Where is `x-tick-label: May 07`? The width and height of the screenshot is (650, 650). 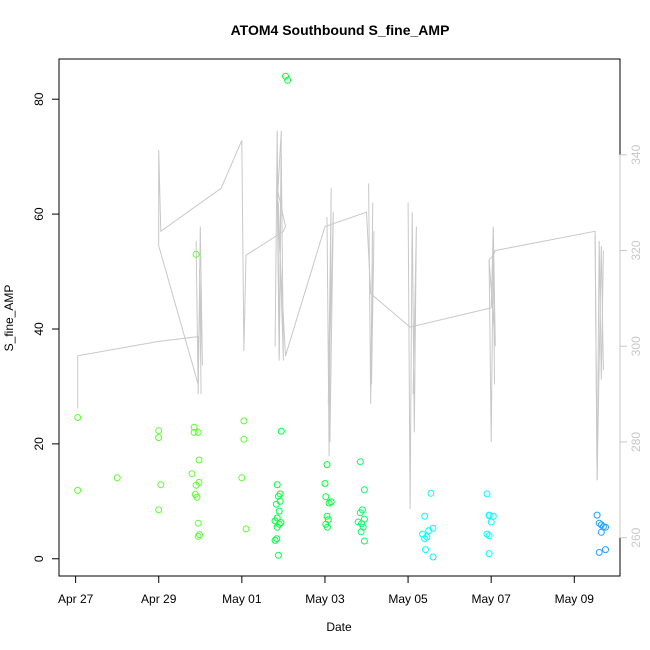 x-tick-label: May 07 is located at coordinates (491, 599).